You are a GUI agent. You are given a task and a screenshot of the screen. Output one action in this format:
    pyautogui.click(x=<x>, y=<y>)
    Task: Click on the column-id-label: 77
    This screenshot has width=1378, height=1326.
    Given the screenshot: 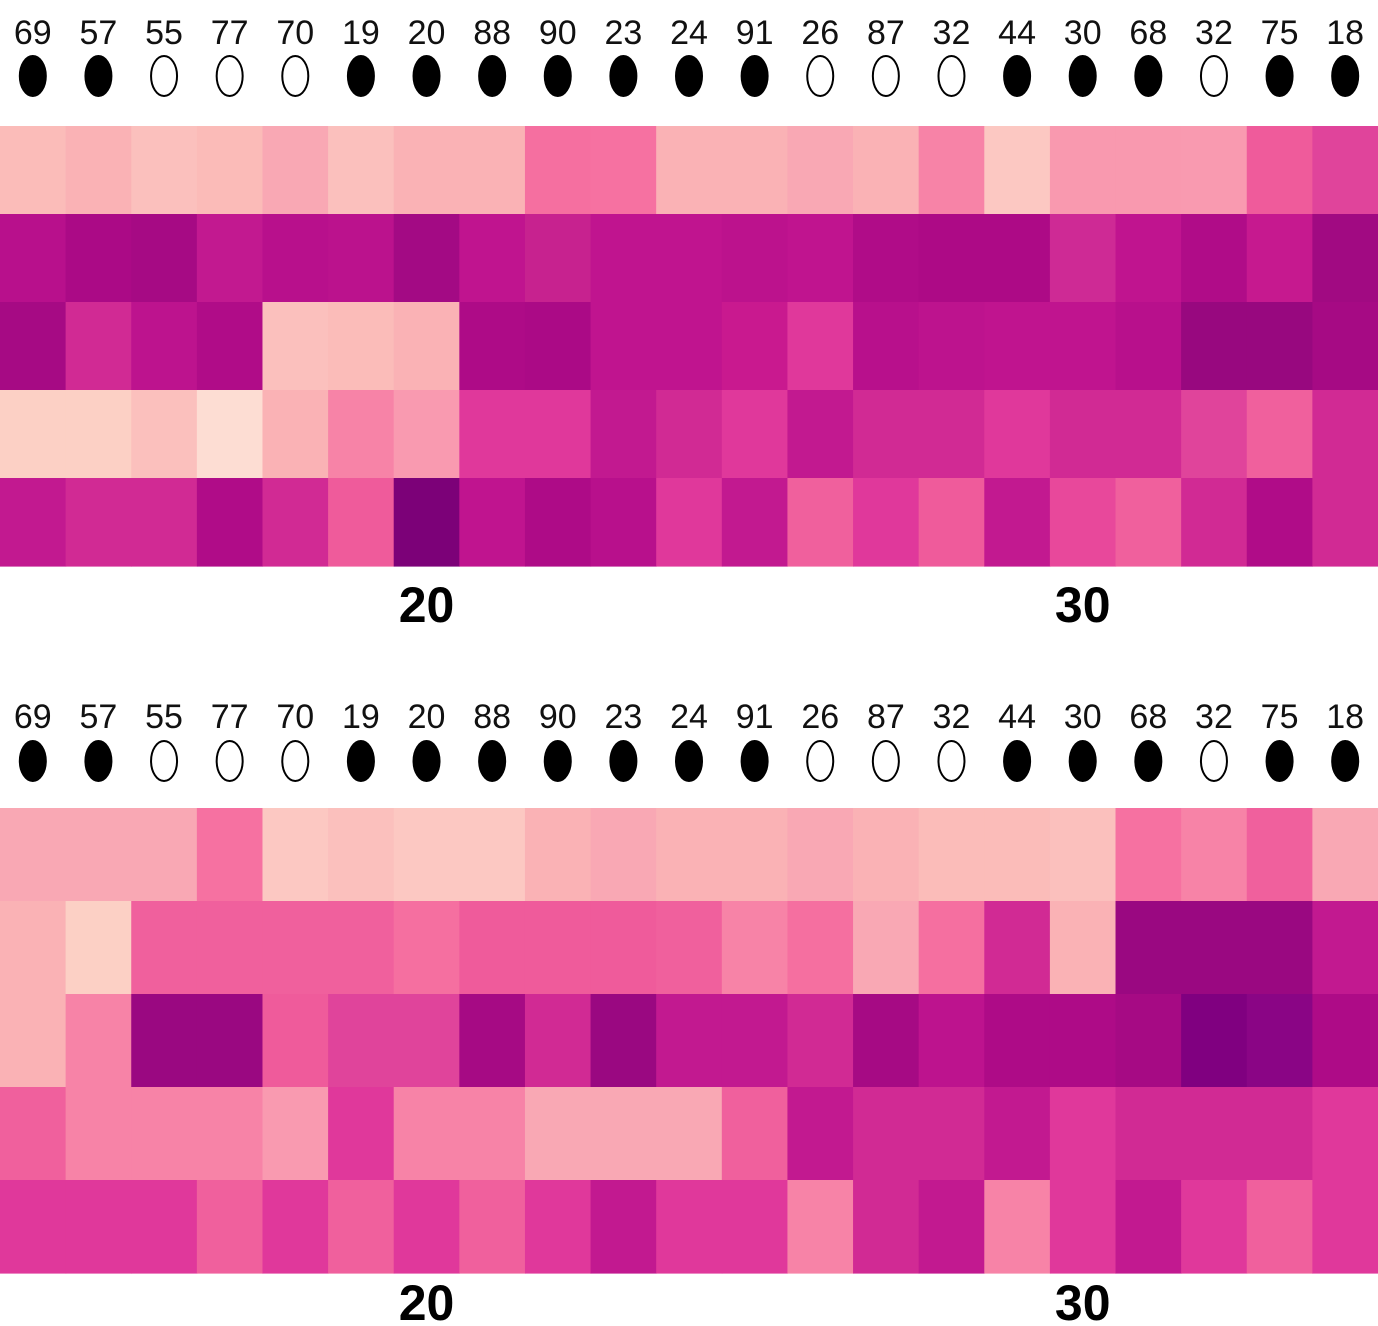 What is the action you would take?
    pyautogui.click(x=230, y=717)
    